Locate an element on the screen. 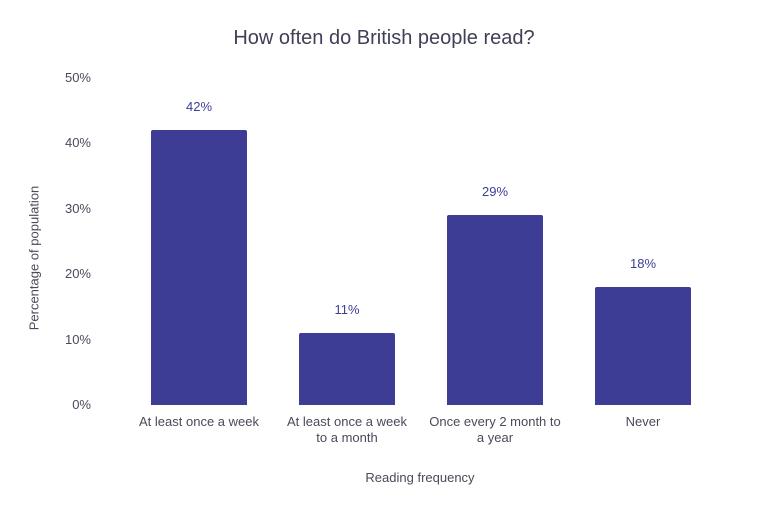 The width and height of the screenshot is (768, 512). bar-value-label: 11% is located at coordinates (347, 310).